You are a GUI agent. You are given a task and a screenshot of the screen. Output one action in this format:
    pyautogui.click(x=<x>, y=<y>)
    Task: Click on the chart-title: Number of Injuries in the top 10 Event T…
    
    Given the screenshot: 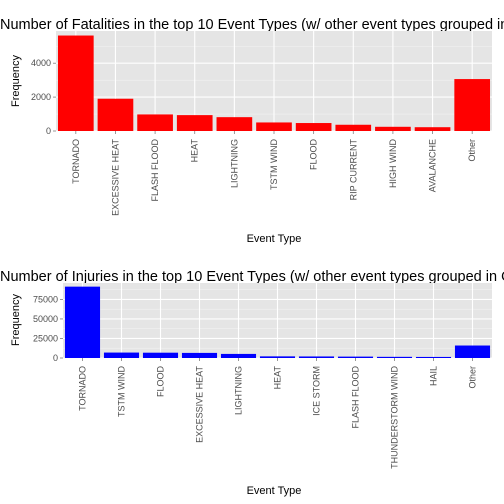 What is the action you would take?
    pyautogui.click(x=252, y=277)
    